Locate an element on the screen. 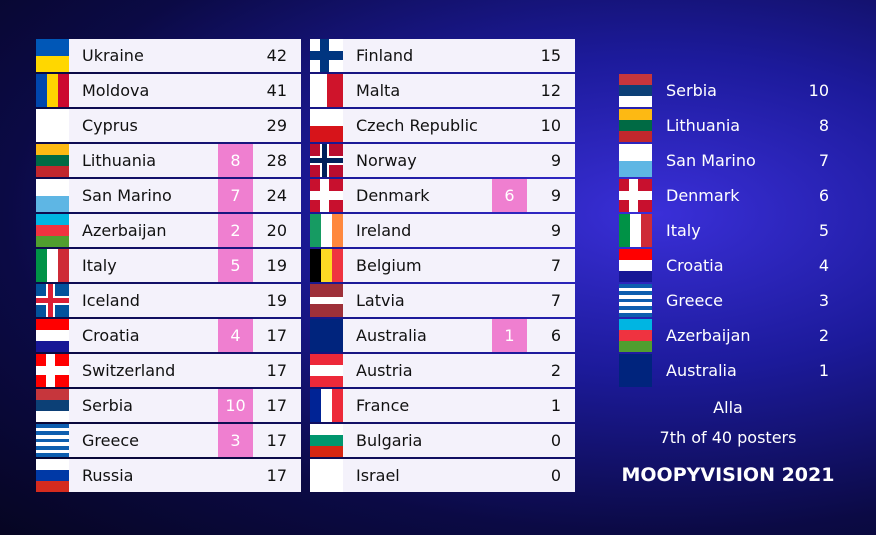 This screenshot has height=535, width=876. vote-country: Azerbaijan is located at coordinates (708, 335).